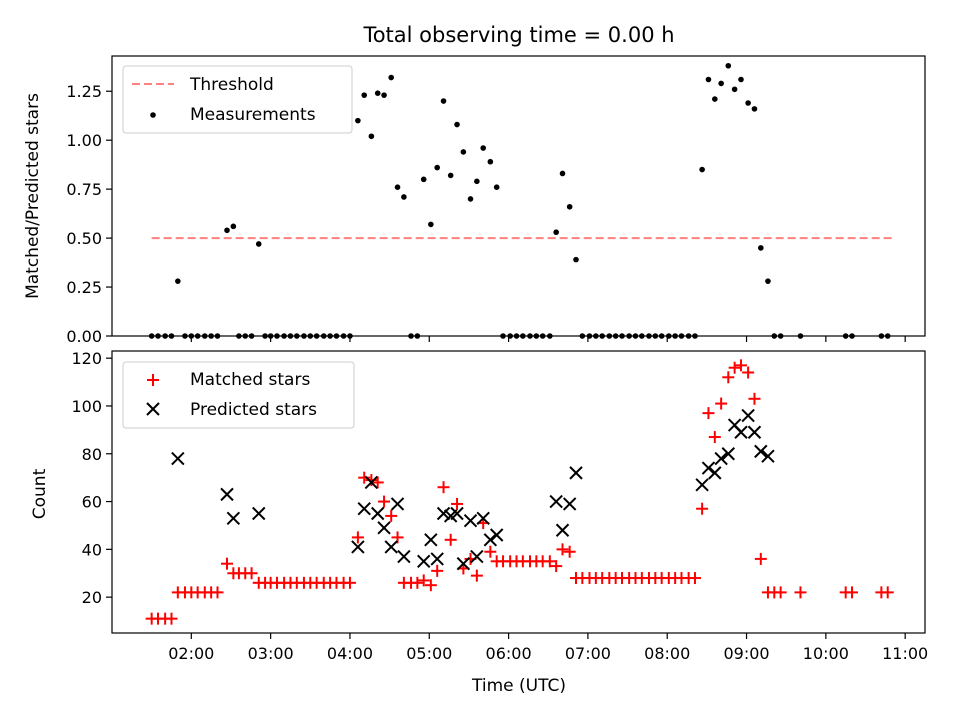 The width and height of the screenshot is (960, 720). What do you see at coordinates (238, 395) in the screenshot?
I see `bottom-legend-box` at bounding box center [238, 395].